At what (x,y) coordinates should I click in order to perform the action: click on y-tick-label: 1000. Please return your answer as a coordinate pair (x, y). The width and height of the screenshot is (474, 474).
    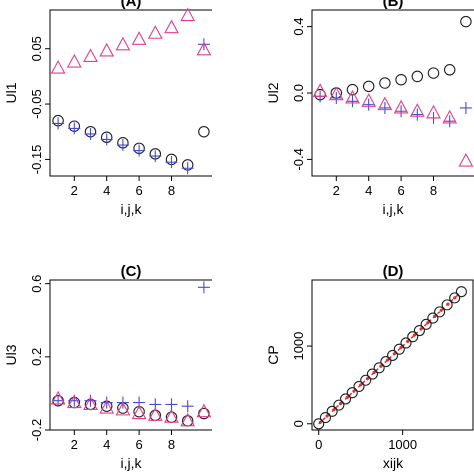
    Looking at the image, I should click on (298, 346).